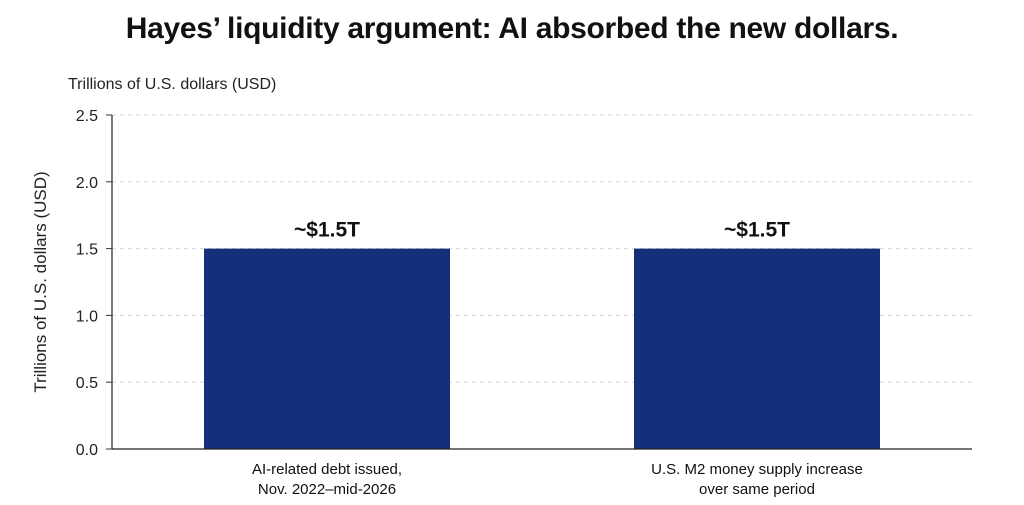 The height and width of the screenshot is (505, 1024). I want to click on category-label: over same period, so click(757, 489).